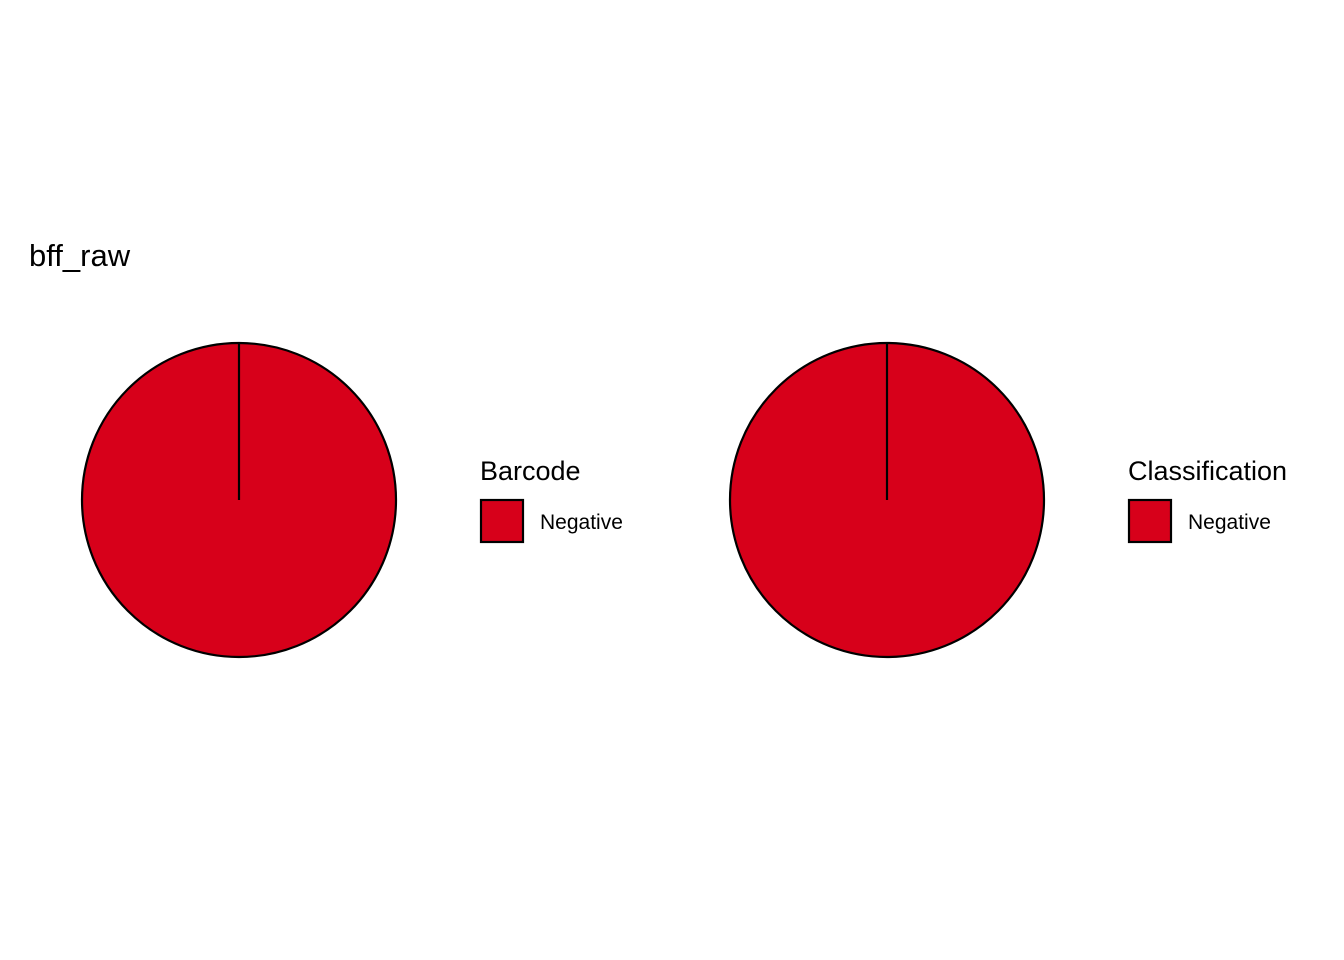  Describe the element at coordinates (1207, 500) in the screenshot. I see `legend: Classification Negative` at that location.